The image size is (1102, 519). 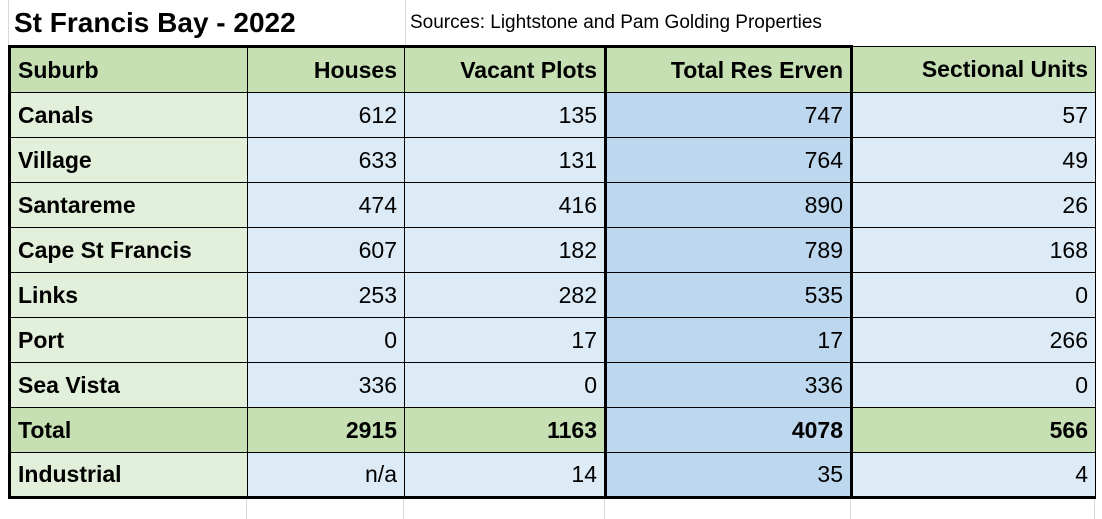 What do you see at coordinates (728, 160) in the screenshot?
I see `value-cell: 764` at bounding box center [728, 160].